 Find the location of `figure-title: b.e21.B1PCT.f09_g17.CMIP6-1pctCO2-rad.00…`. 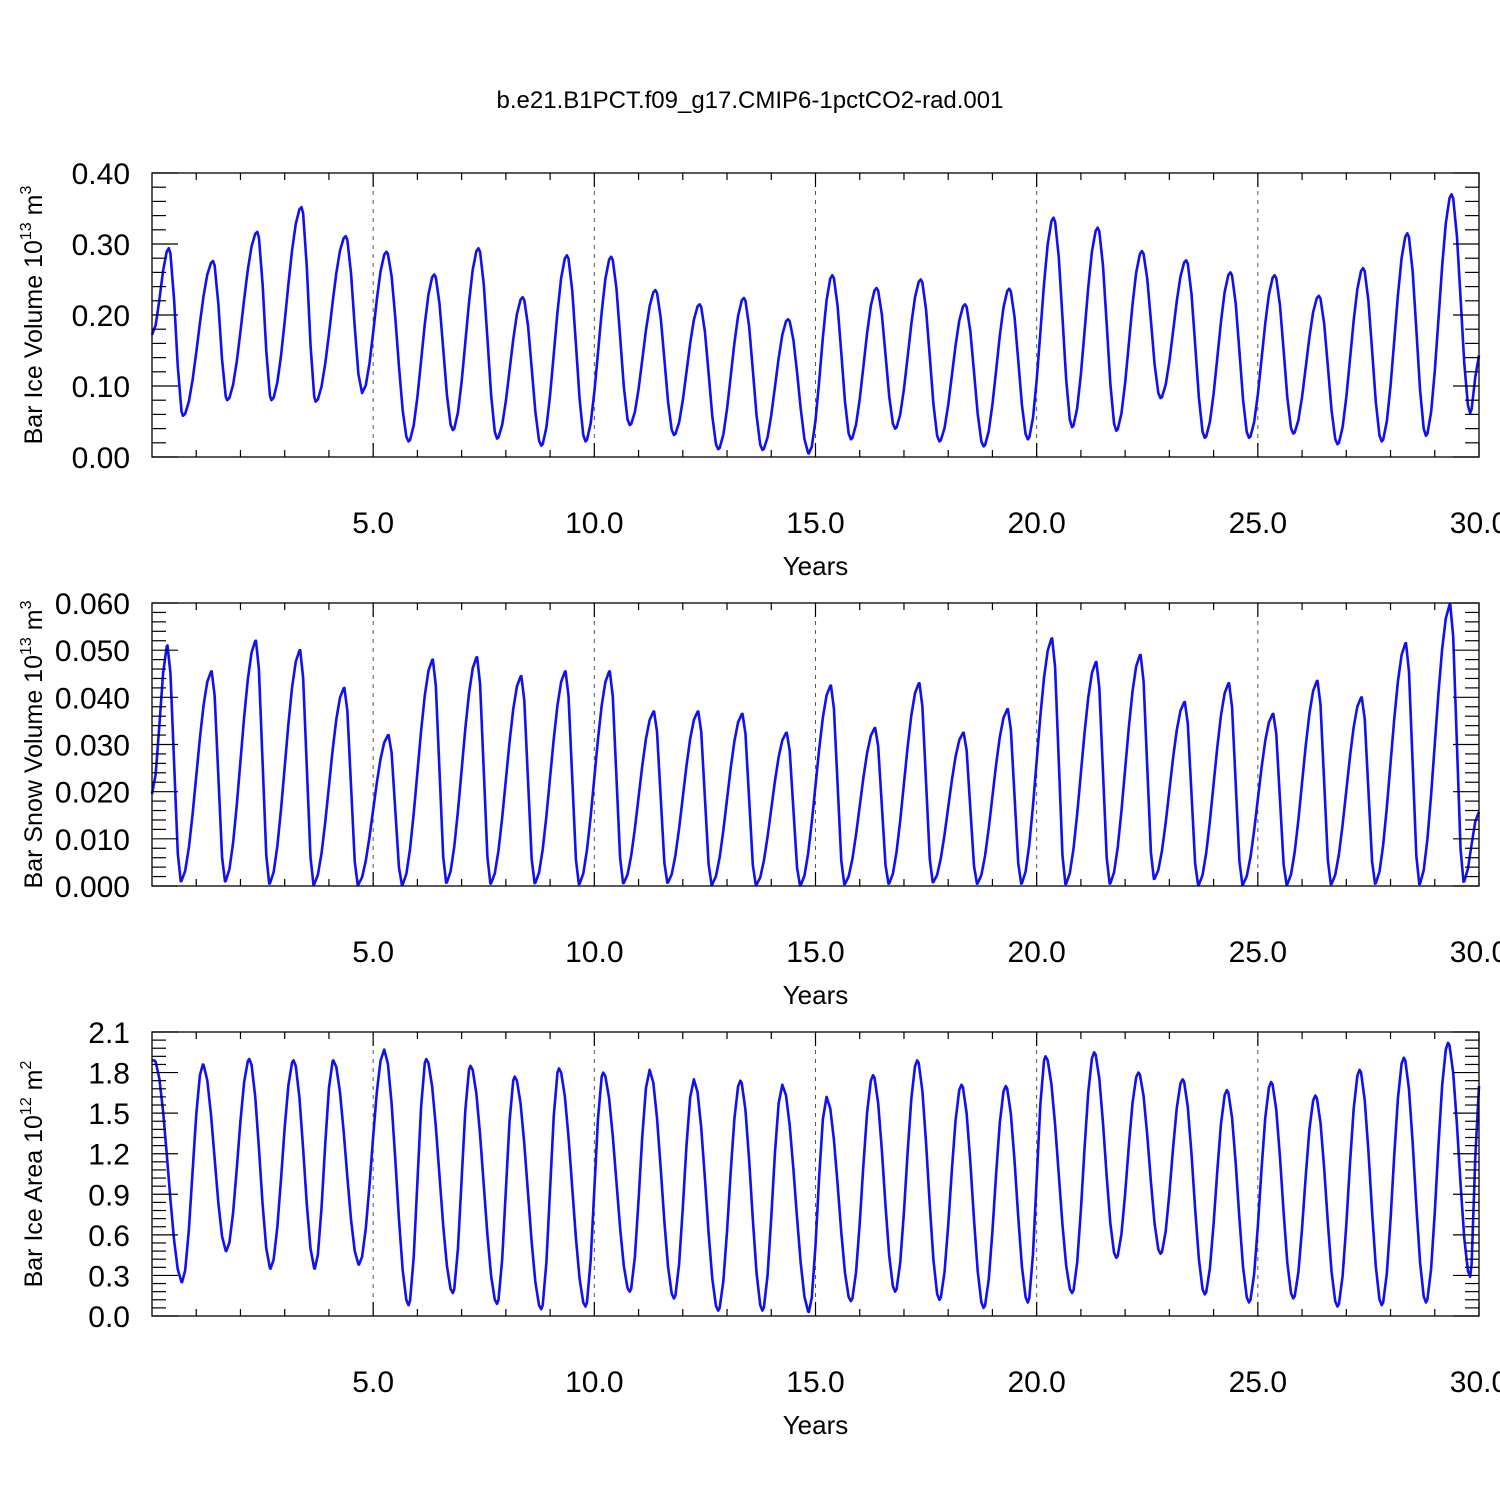

figure-title: b.e21.B1PCT.f09_g17.CMIP6-1pctCO2-rad.00… is located at coordinates (750, 100).